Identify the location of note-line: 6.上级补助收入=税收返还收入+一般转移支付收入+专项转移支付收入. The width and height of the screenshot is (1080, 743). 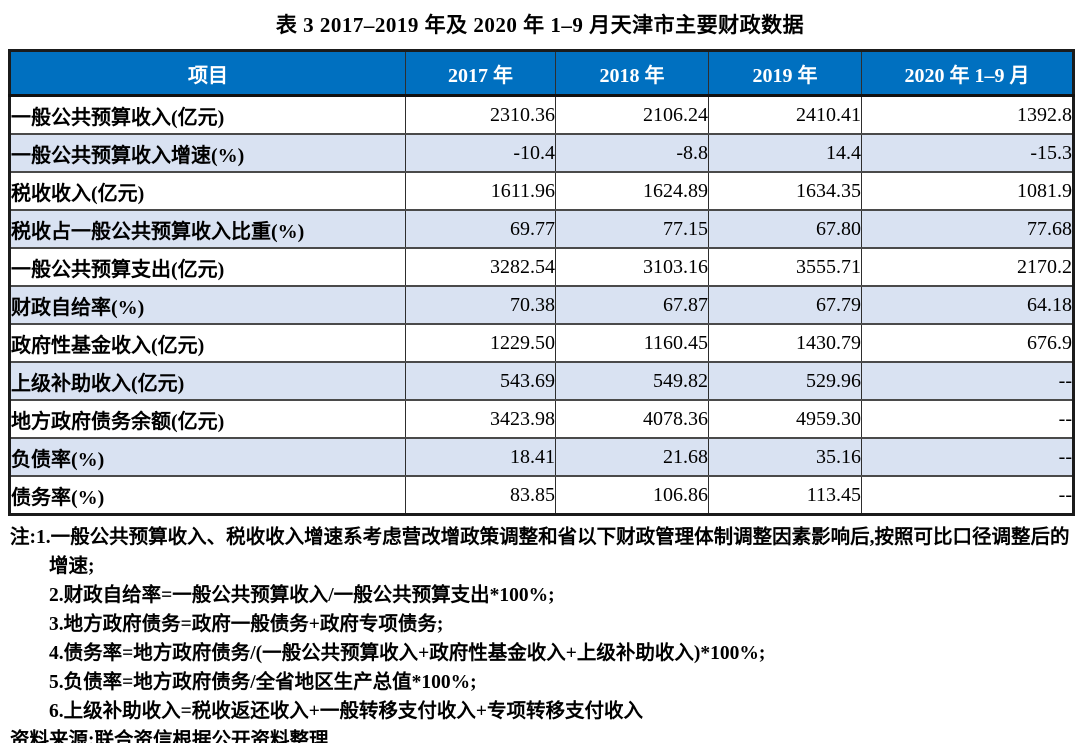
(346, 711).